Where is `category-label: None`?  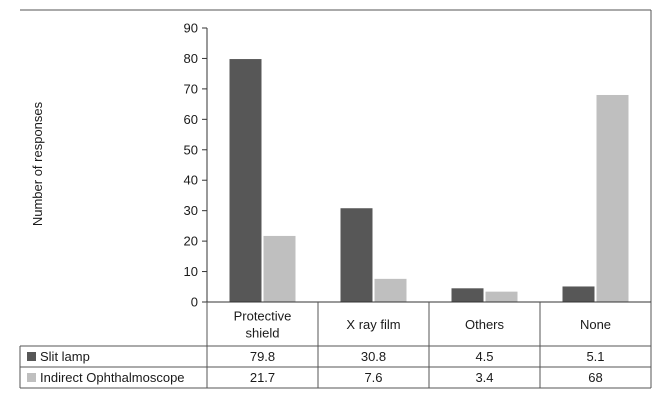 category-label: None is located at coordinates (595, 324).